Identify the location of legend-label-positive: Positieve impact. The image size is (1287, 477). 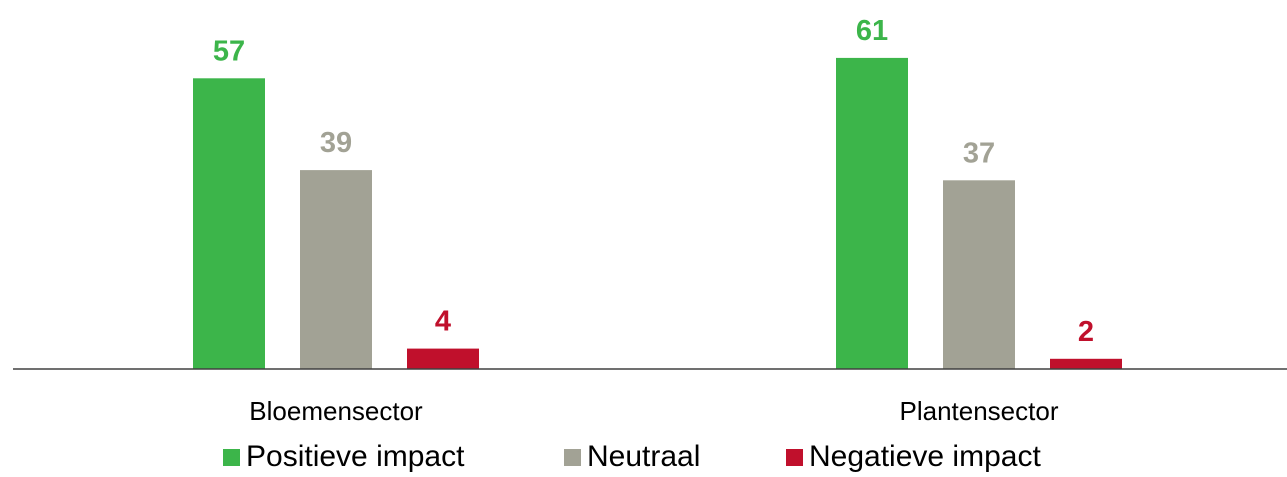
(355, 456).